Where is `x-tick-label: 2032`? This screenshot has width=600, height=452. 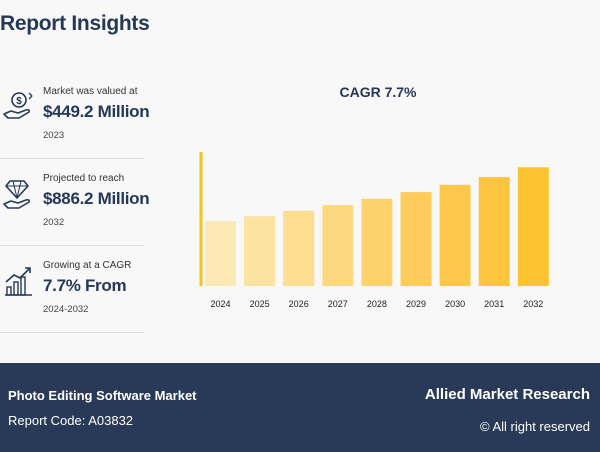 x-tick-label: 2032 is located at coordinates (533, 304).